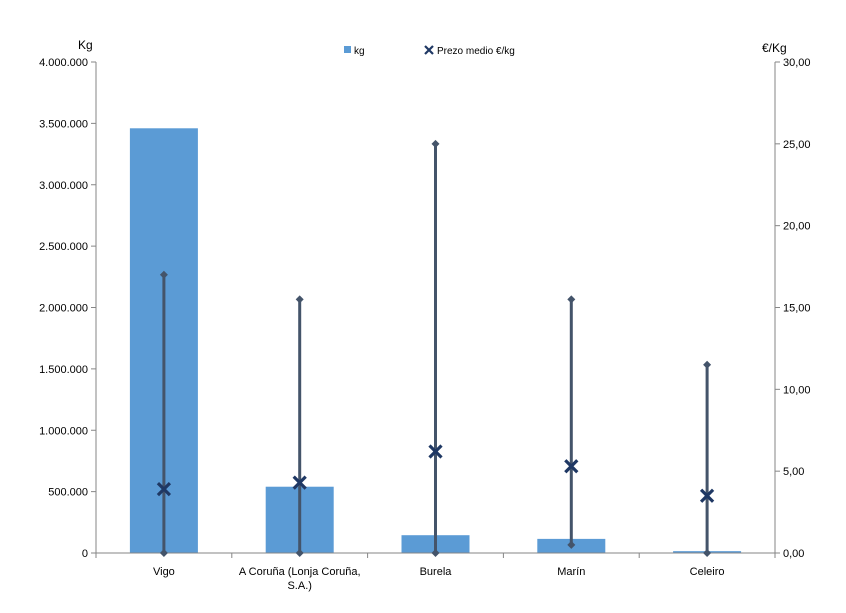 This screenshot has height=613, width=846. I want to click on category-label-3: Marín, so click(571, 572).